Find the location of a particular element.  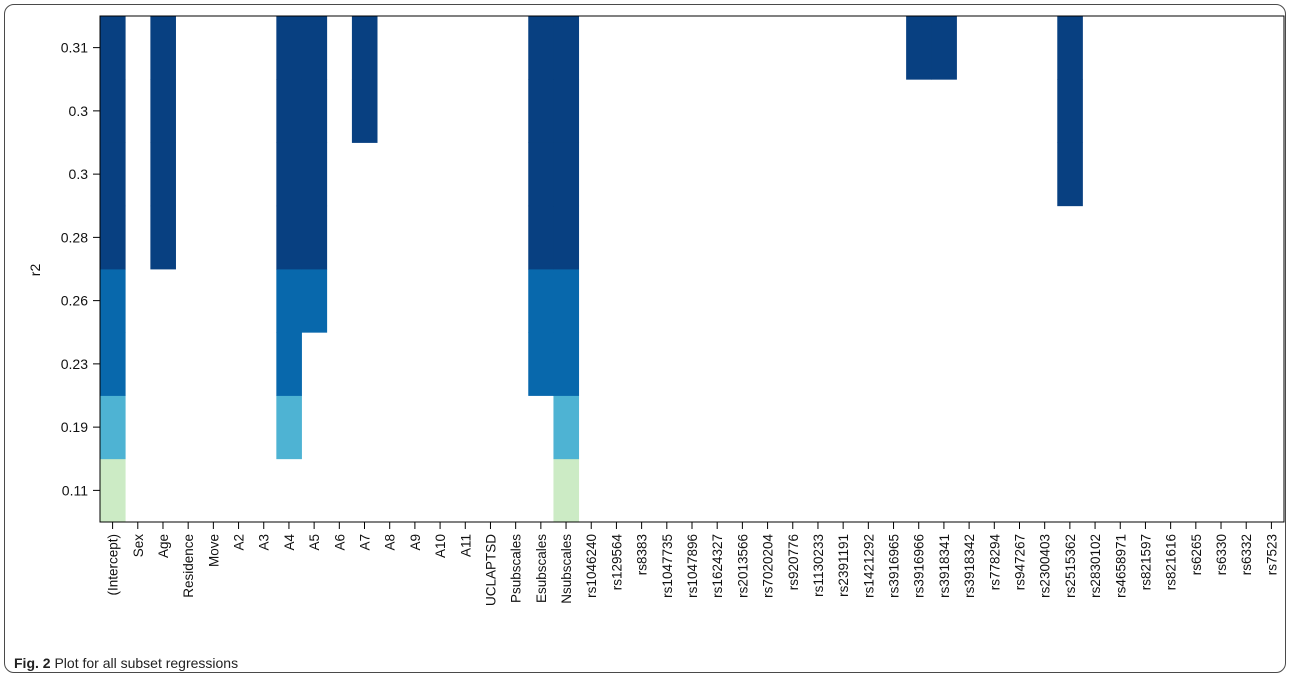

x-tick-label-A9: A9 is located at coordinates (415, 542).